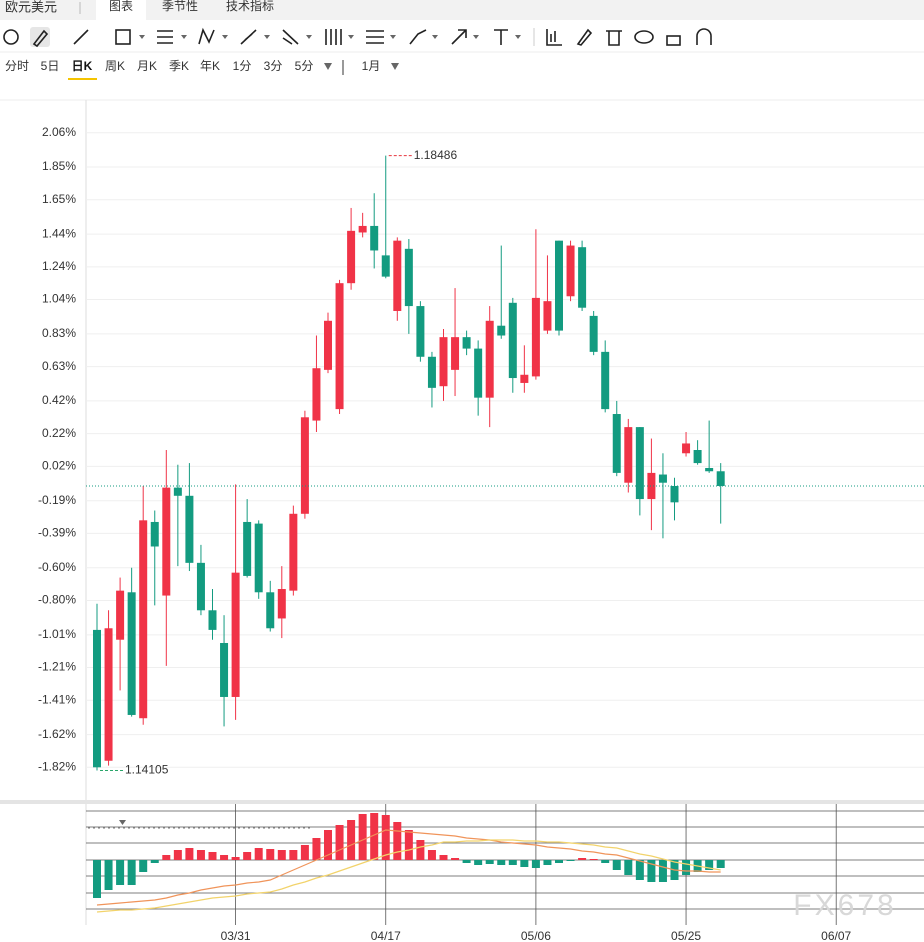  I want to click on annotation: 1.18486, so click(436, 155).